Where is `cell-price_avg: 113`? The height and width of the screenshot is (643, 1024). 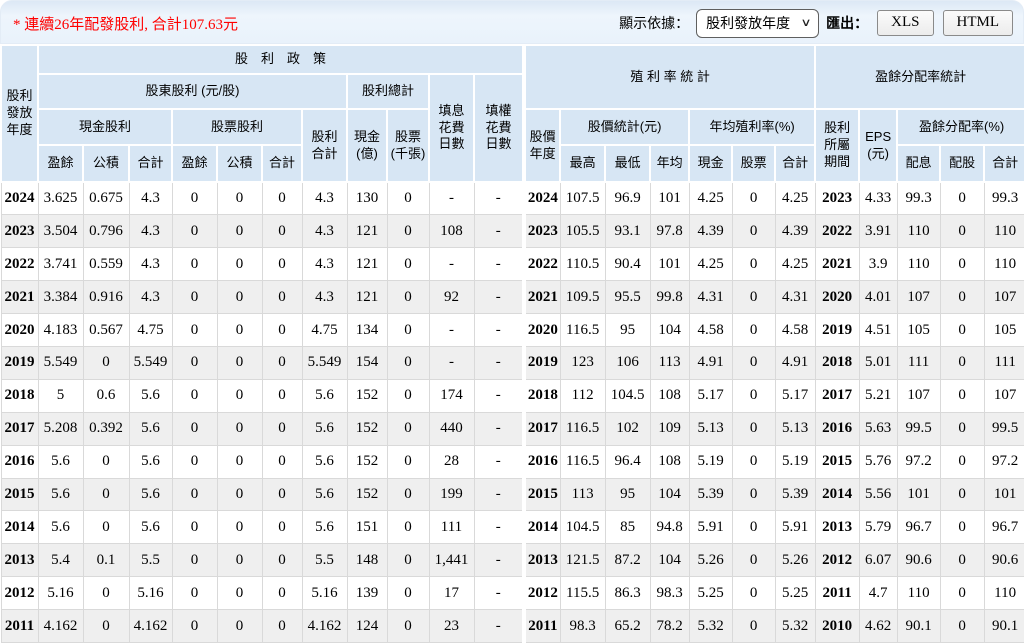
cell-price_avg: 113 is located at coordinates (669, 362).